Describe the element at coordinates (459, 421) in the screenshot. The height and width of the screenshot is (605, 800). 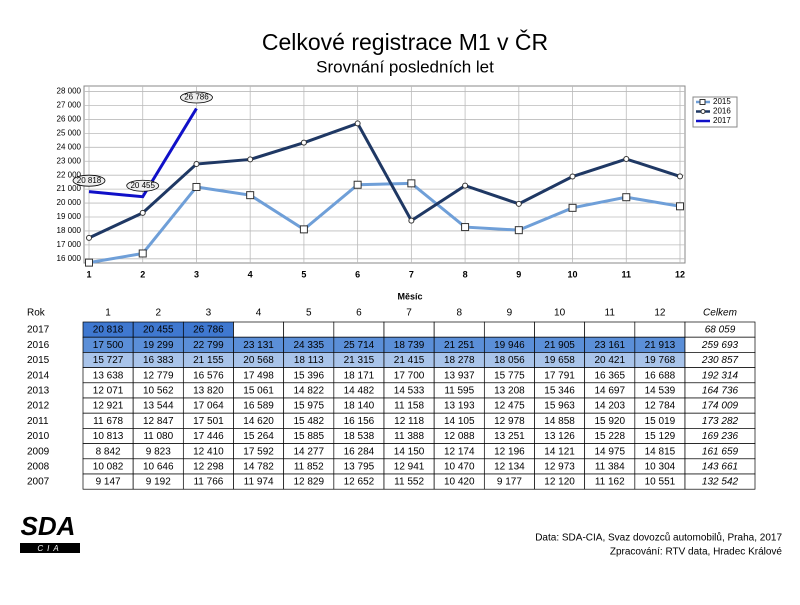
I see `table-value: 14 105` at that location.